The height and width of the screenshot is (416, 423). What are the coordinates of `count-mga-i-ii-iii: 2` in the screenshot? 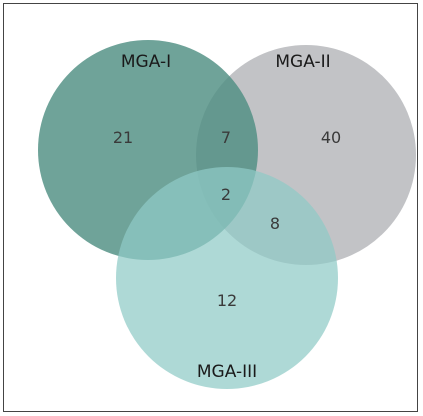 It's located at (226, 194).